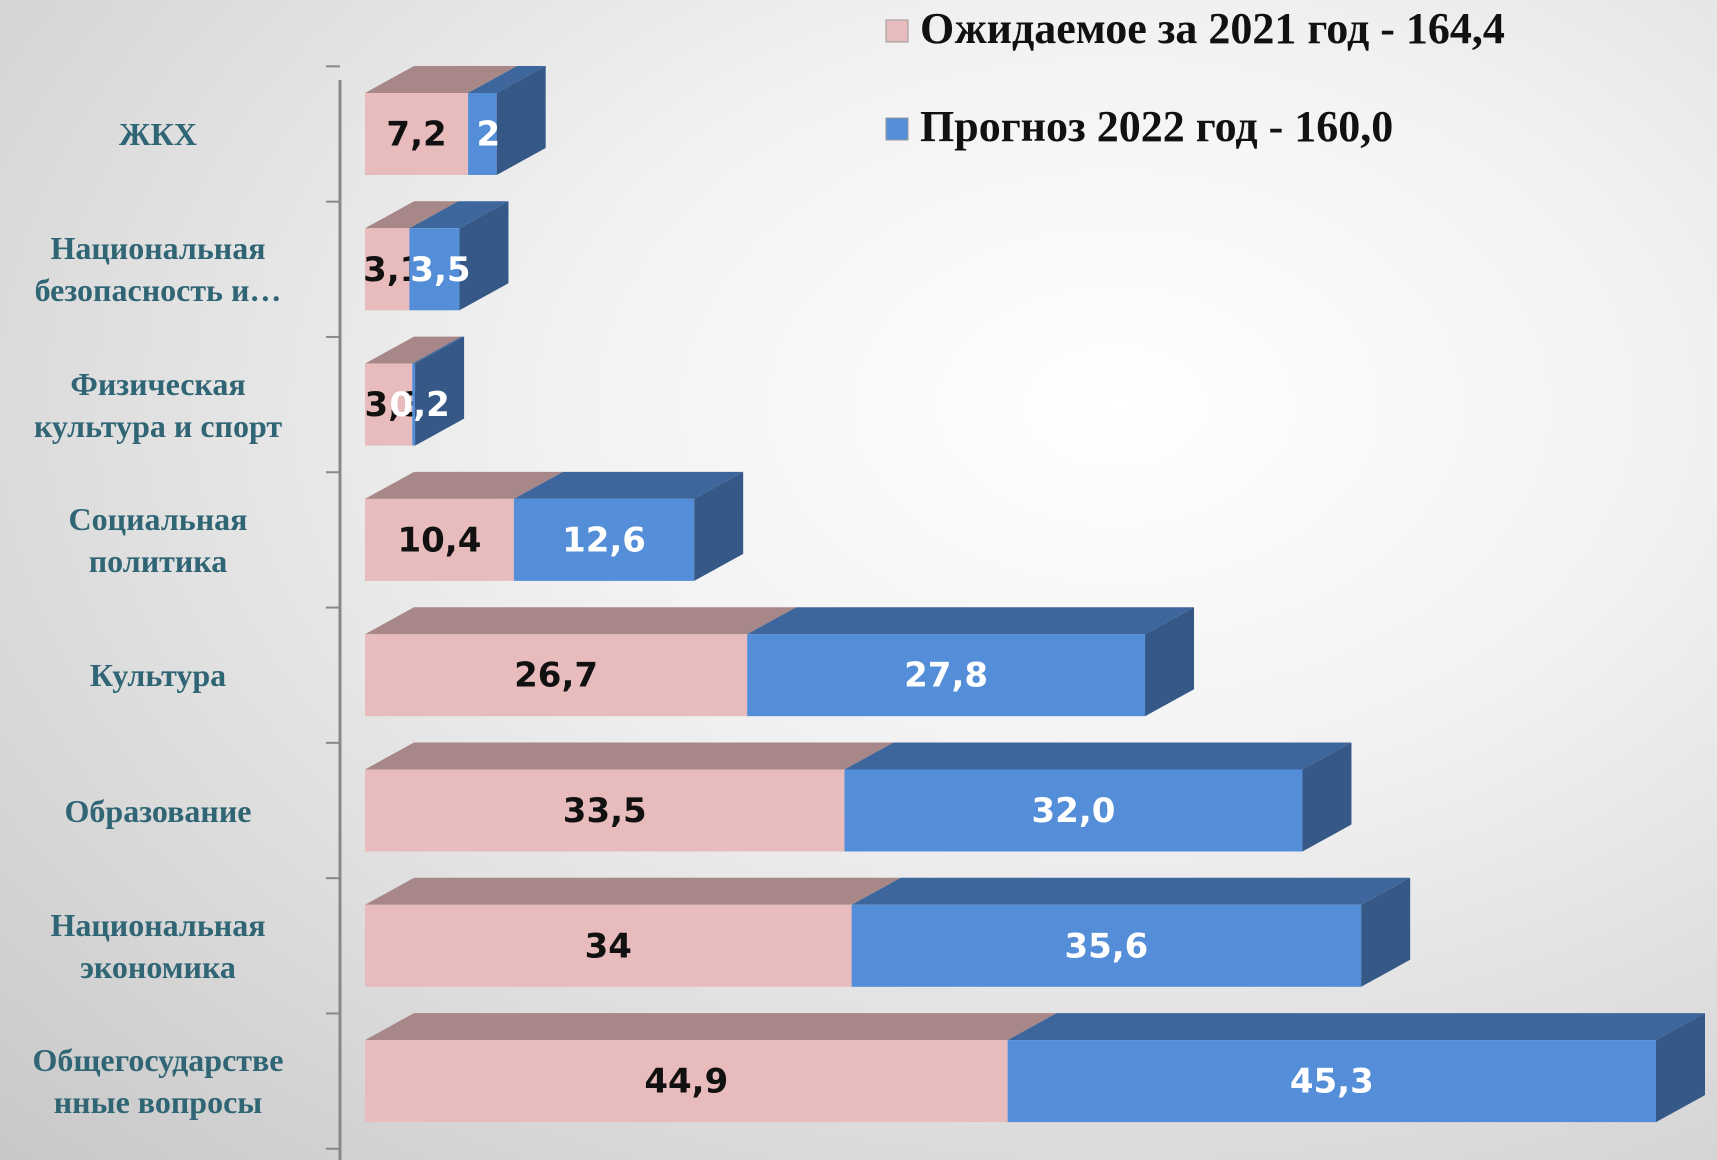  I want to click on value-label: 44,9, so click(686, 1082).